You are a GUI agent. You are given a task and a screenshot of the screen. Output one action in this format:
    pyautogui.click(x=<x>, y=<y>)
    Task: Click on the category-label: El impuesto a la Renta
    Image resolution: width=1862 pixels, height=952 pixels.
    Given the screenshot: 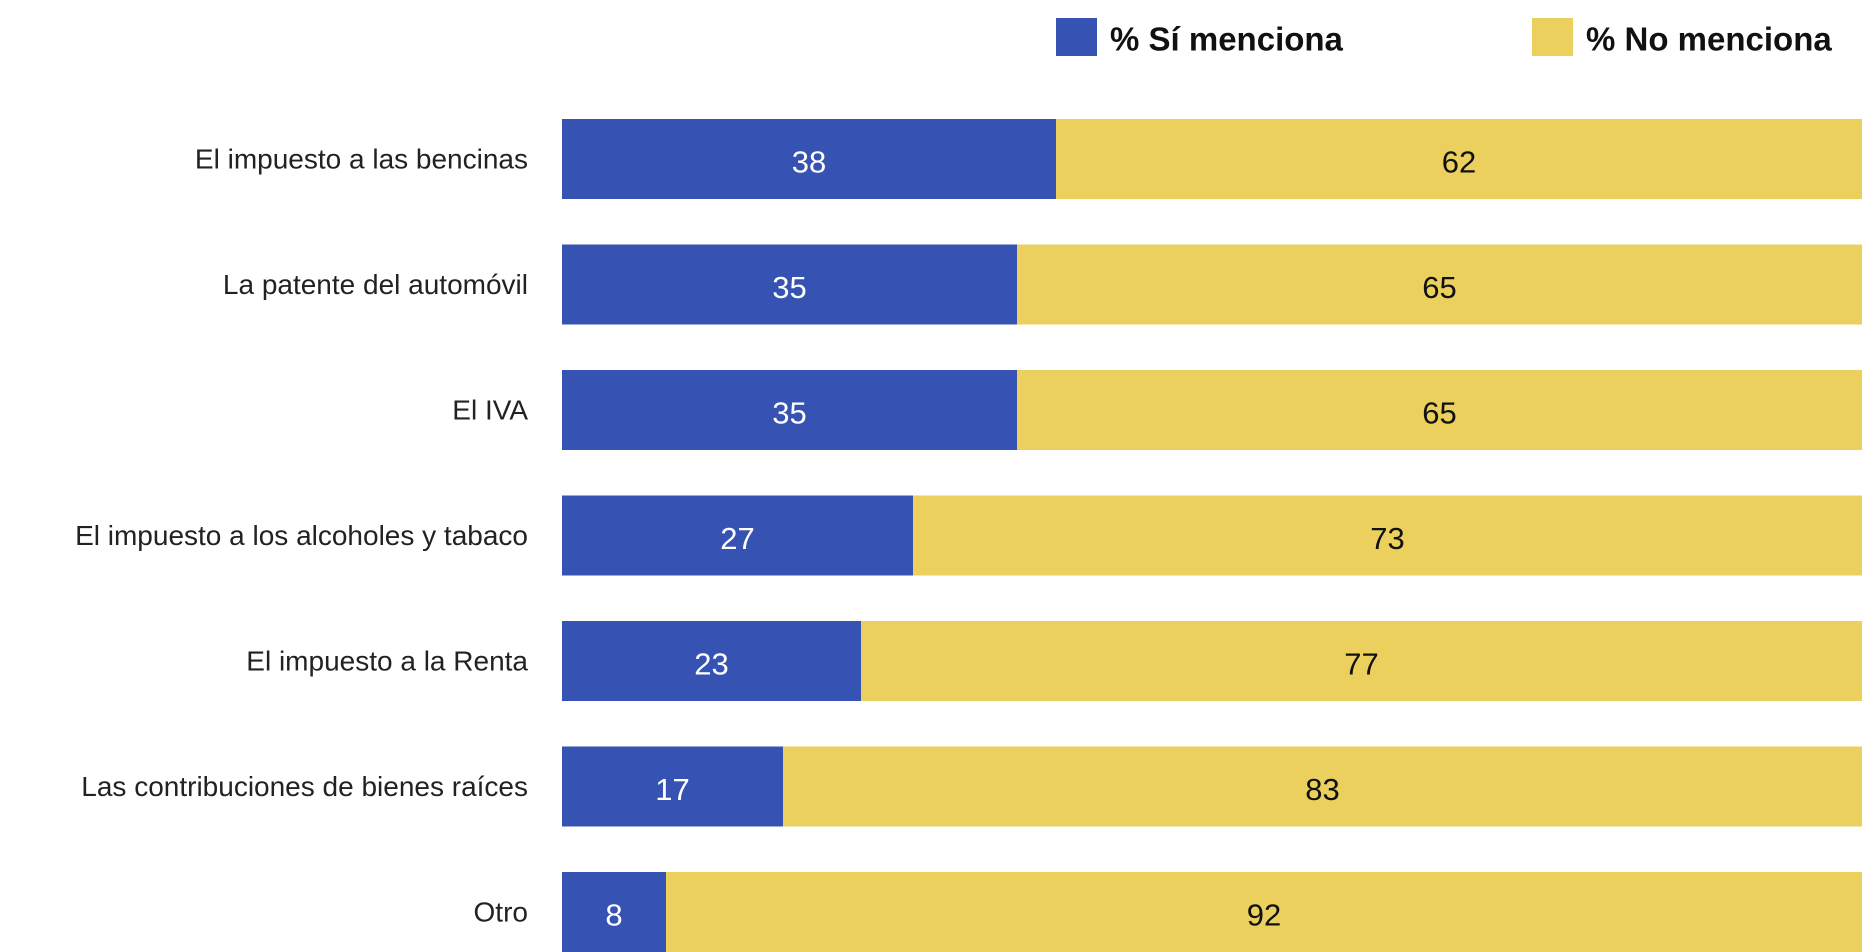 What is the action you would take?
    pyautogui.click(x=387, y=661)
    